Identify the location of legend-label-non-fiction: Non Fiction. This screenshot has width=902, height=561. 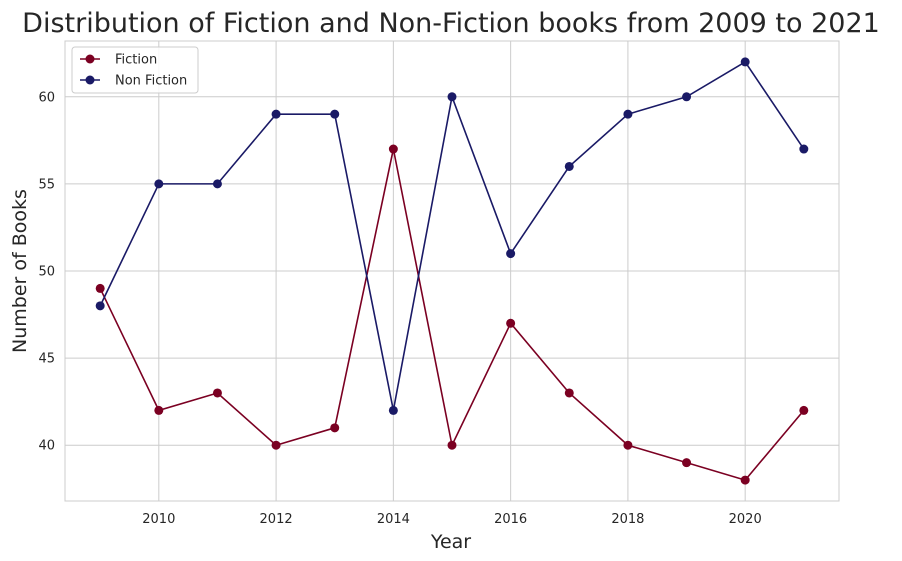
(151, 81).